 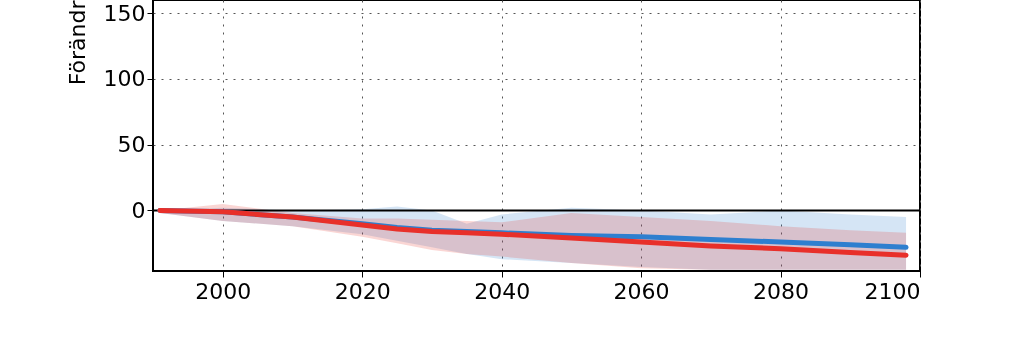 What do you see at coordinates (892, 291) in the screenshot?
I see `x-tick-label: 2100` at bounding box center [892, 291].